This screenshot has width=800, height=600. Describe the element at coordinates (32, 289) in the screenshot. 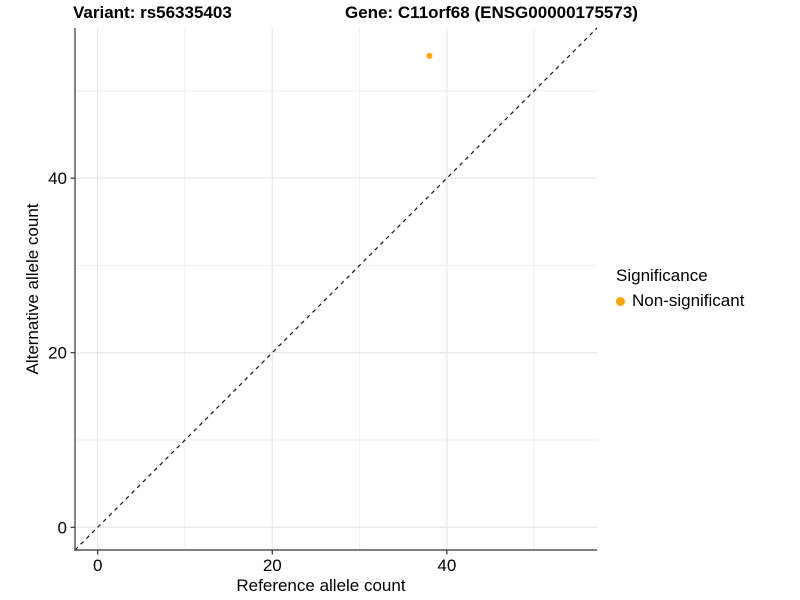

I see `y-axis-title: Alternative allele count` at that location.